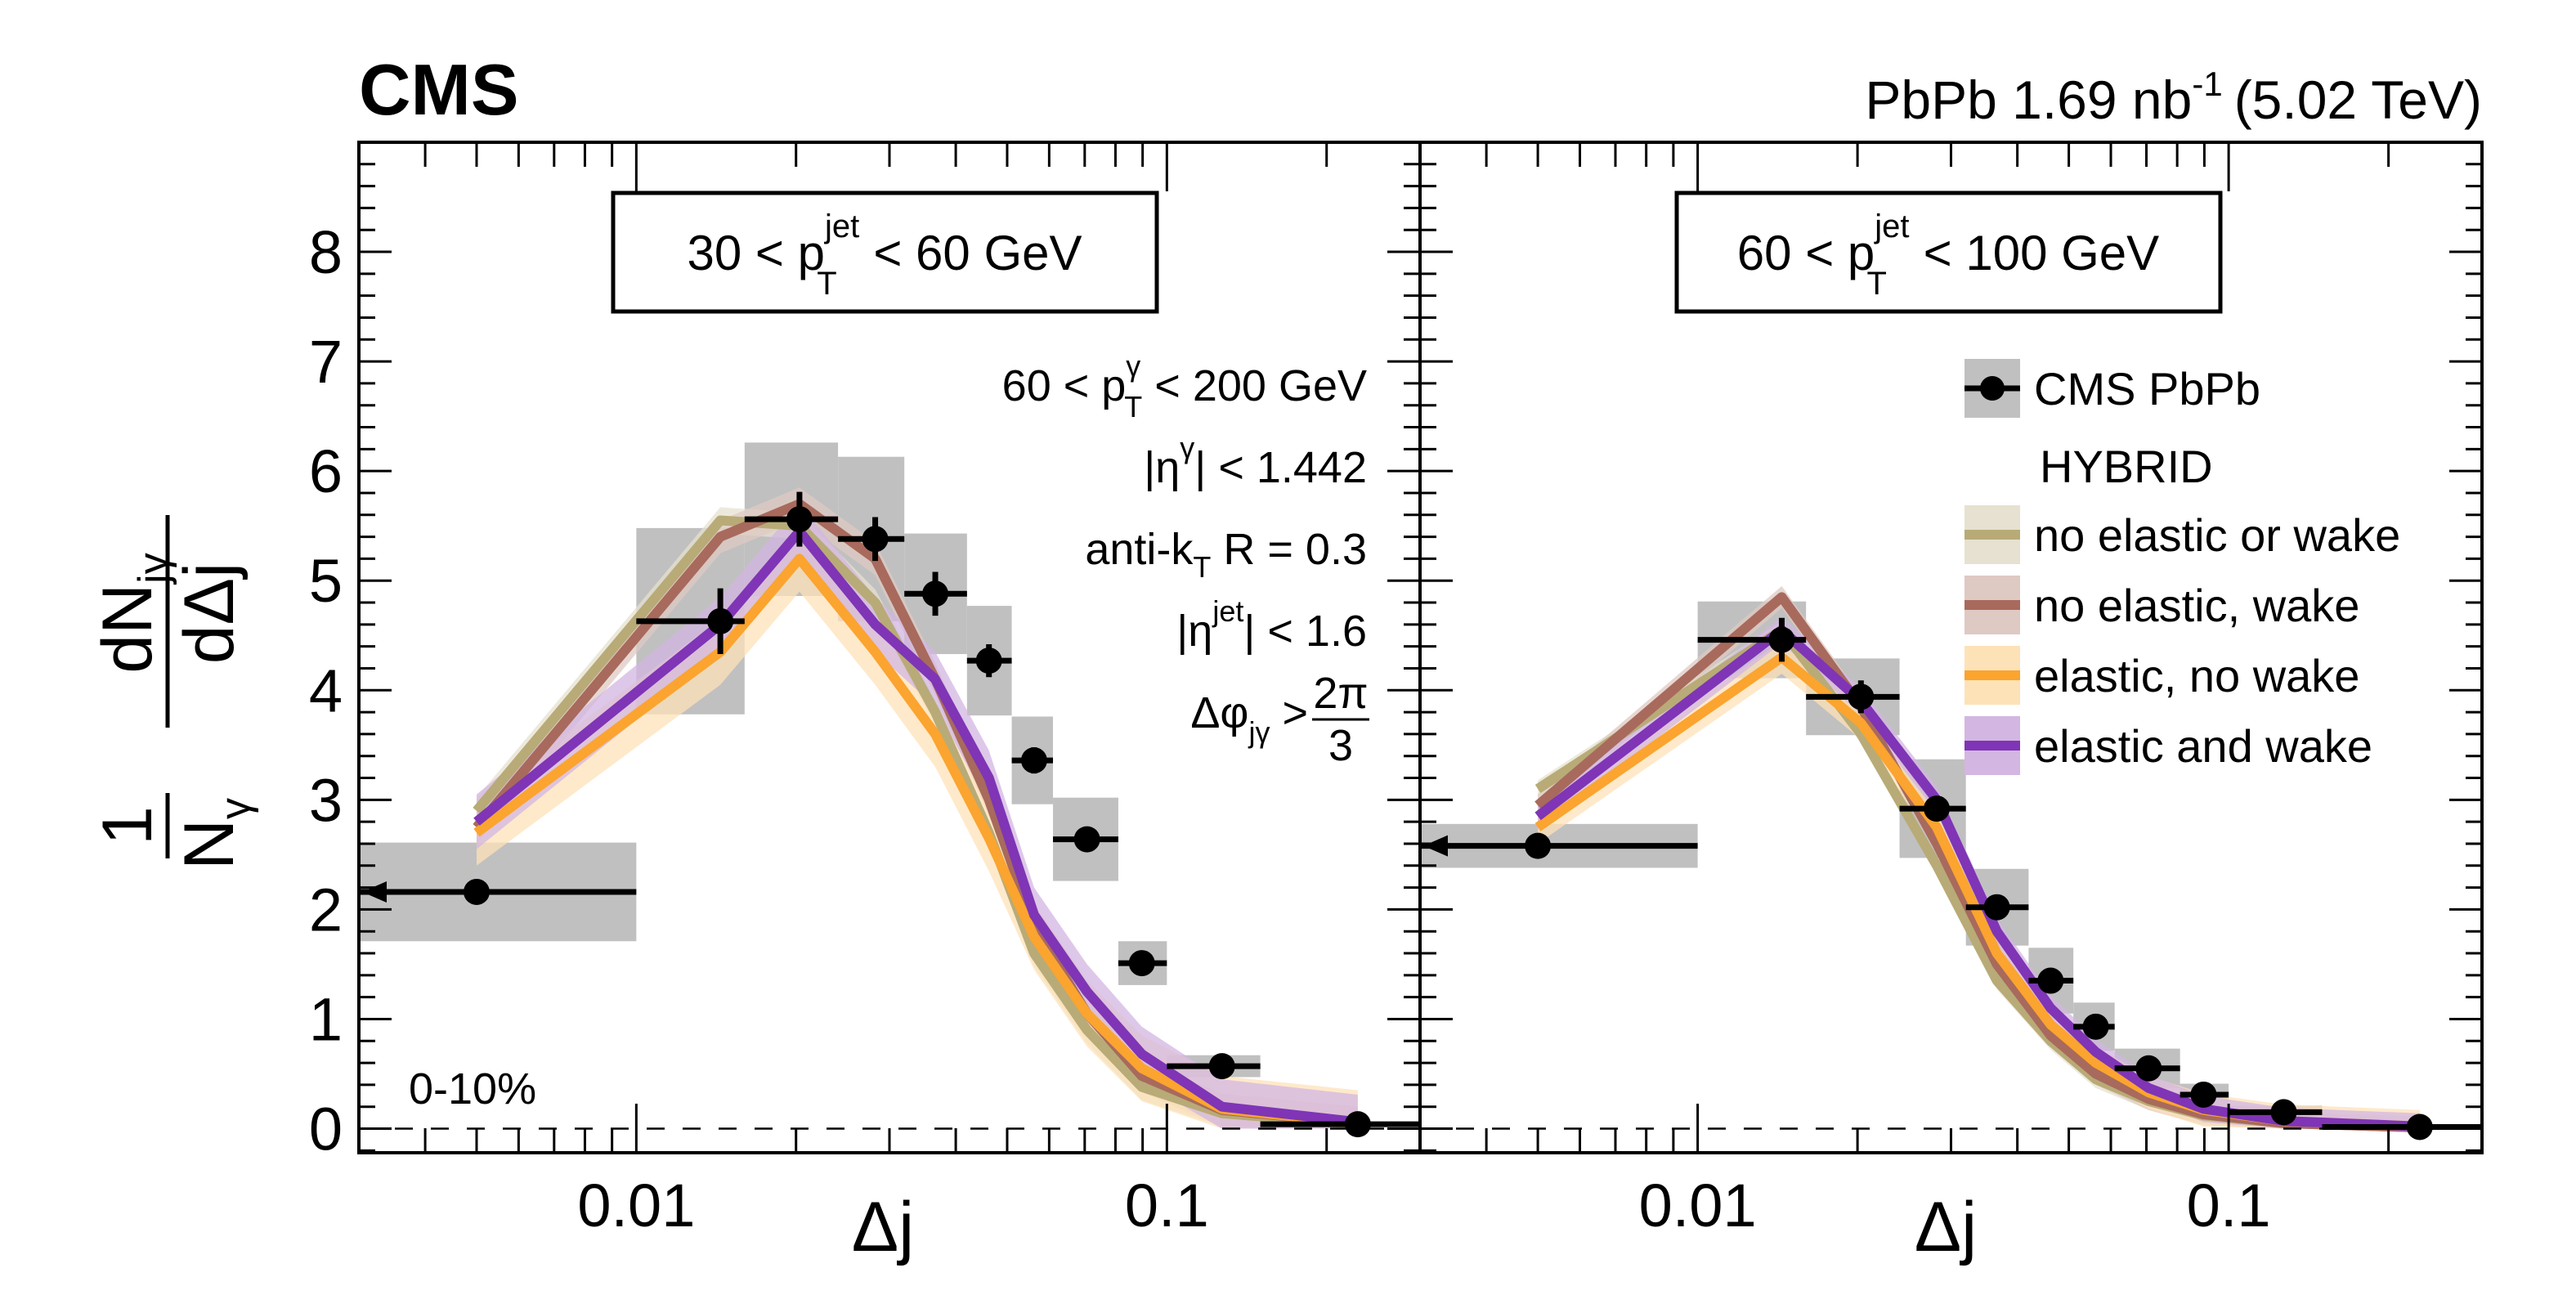 The image size is (2576, 1295). I want to click on lumi-energy-label: PbPb 1.69 nb-1 (5.02 TeV), so click(2173, 97).